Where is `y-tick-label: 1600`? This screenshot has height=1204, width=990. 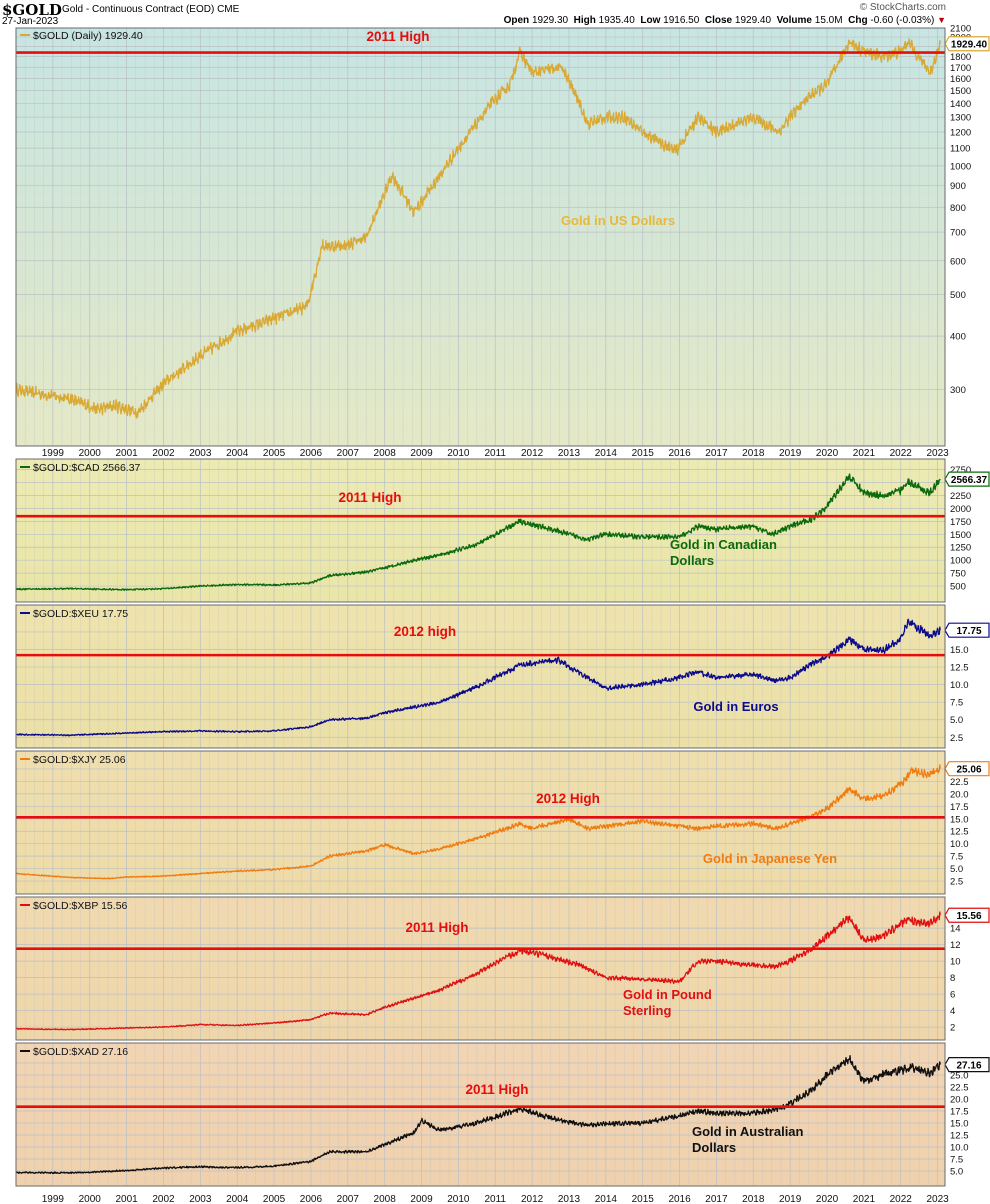 y-tick-label: 1600 is located at coordinates (960, 79).